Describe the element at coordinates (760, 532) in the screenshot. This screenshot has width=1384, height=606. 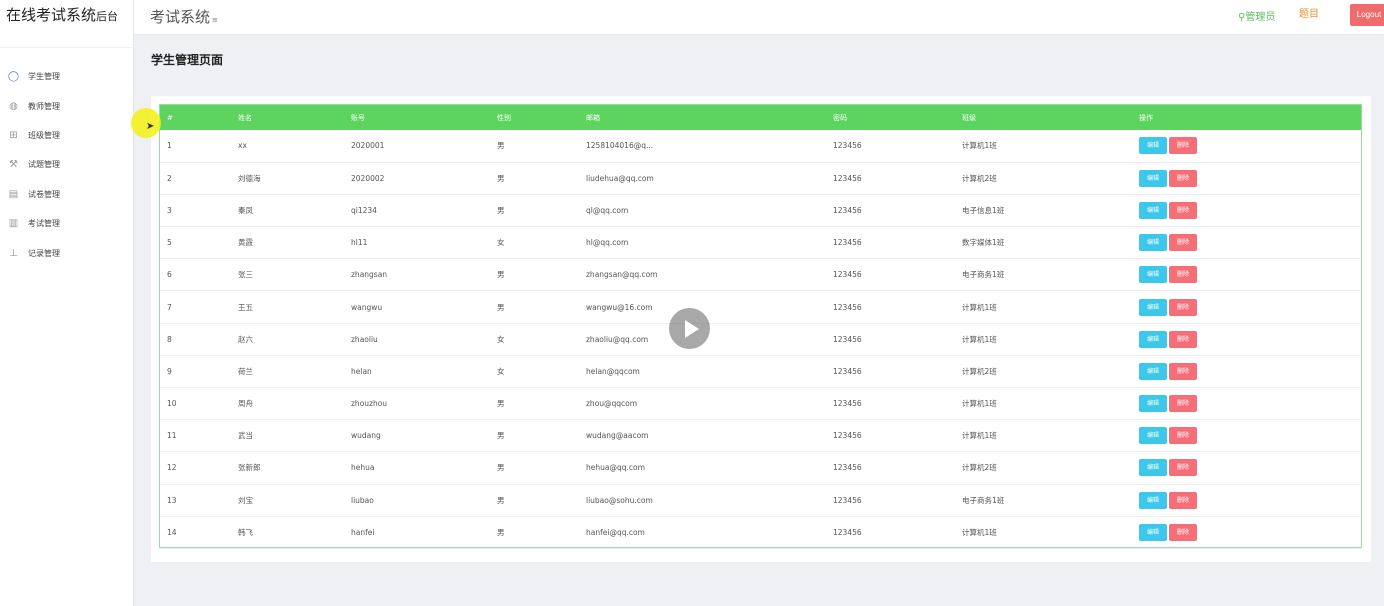
I see `table-row: 14 韩飞 hanfei 男 hanfei@qq.com 123456 计算机1班 编辑 删除` at that location.